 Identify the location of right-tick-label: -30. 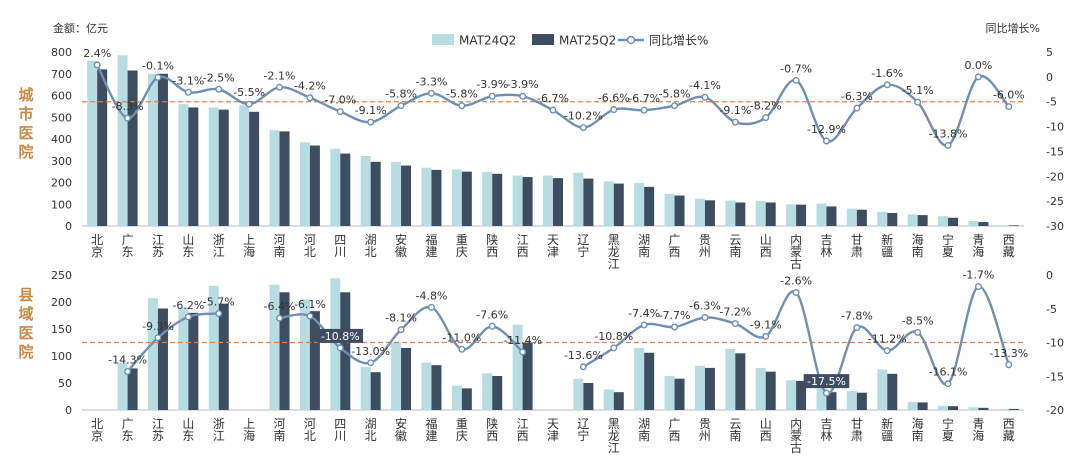
(1055, 226).